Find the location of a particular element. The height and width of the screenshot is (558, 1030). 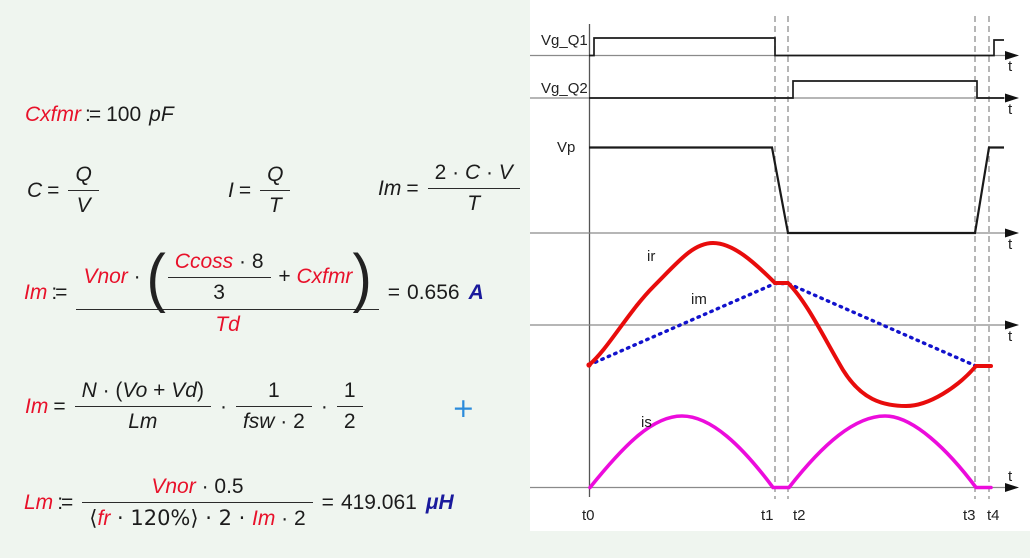

denominator: ⟨fr · 120%⟩ · 2 · Im · 2 is located at coordinates (197, 518).